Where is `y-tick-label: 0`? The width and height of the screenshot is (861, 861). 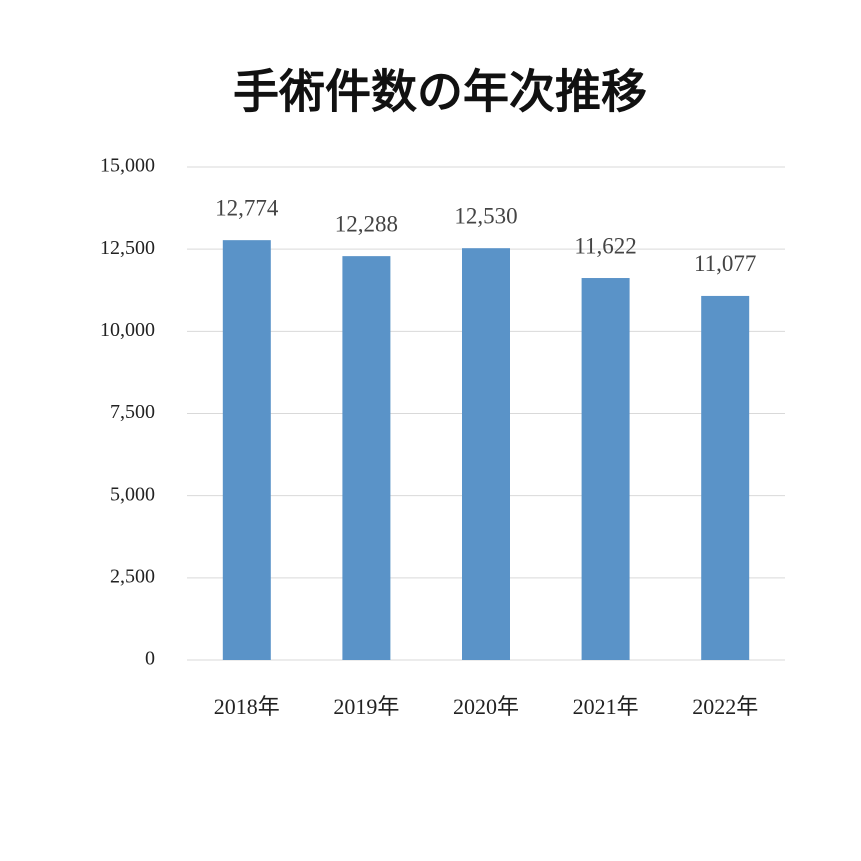
y-tick-label: 0 is located at coordinates (150, 659).